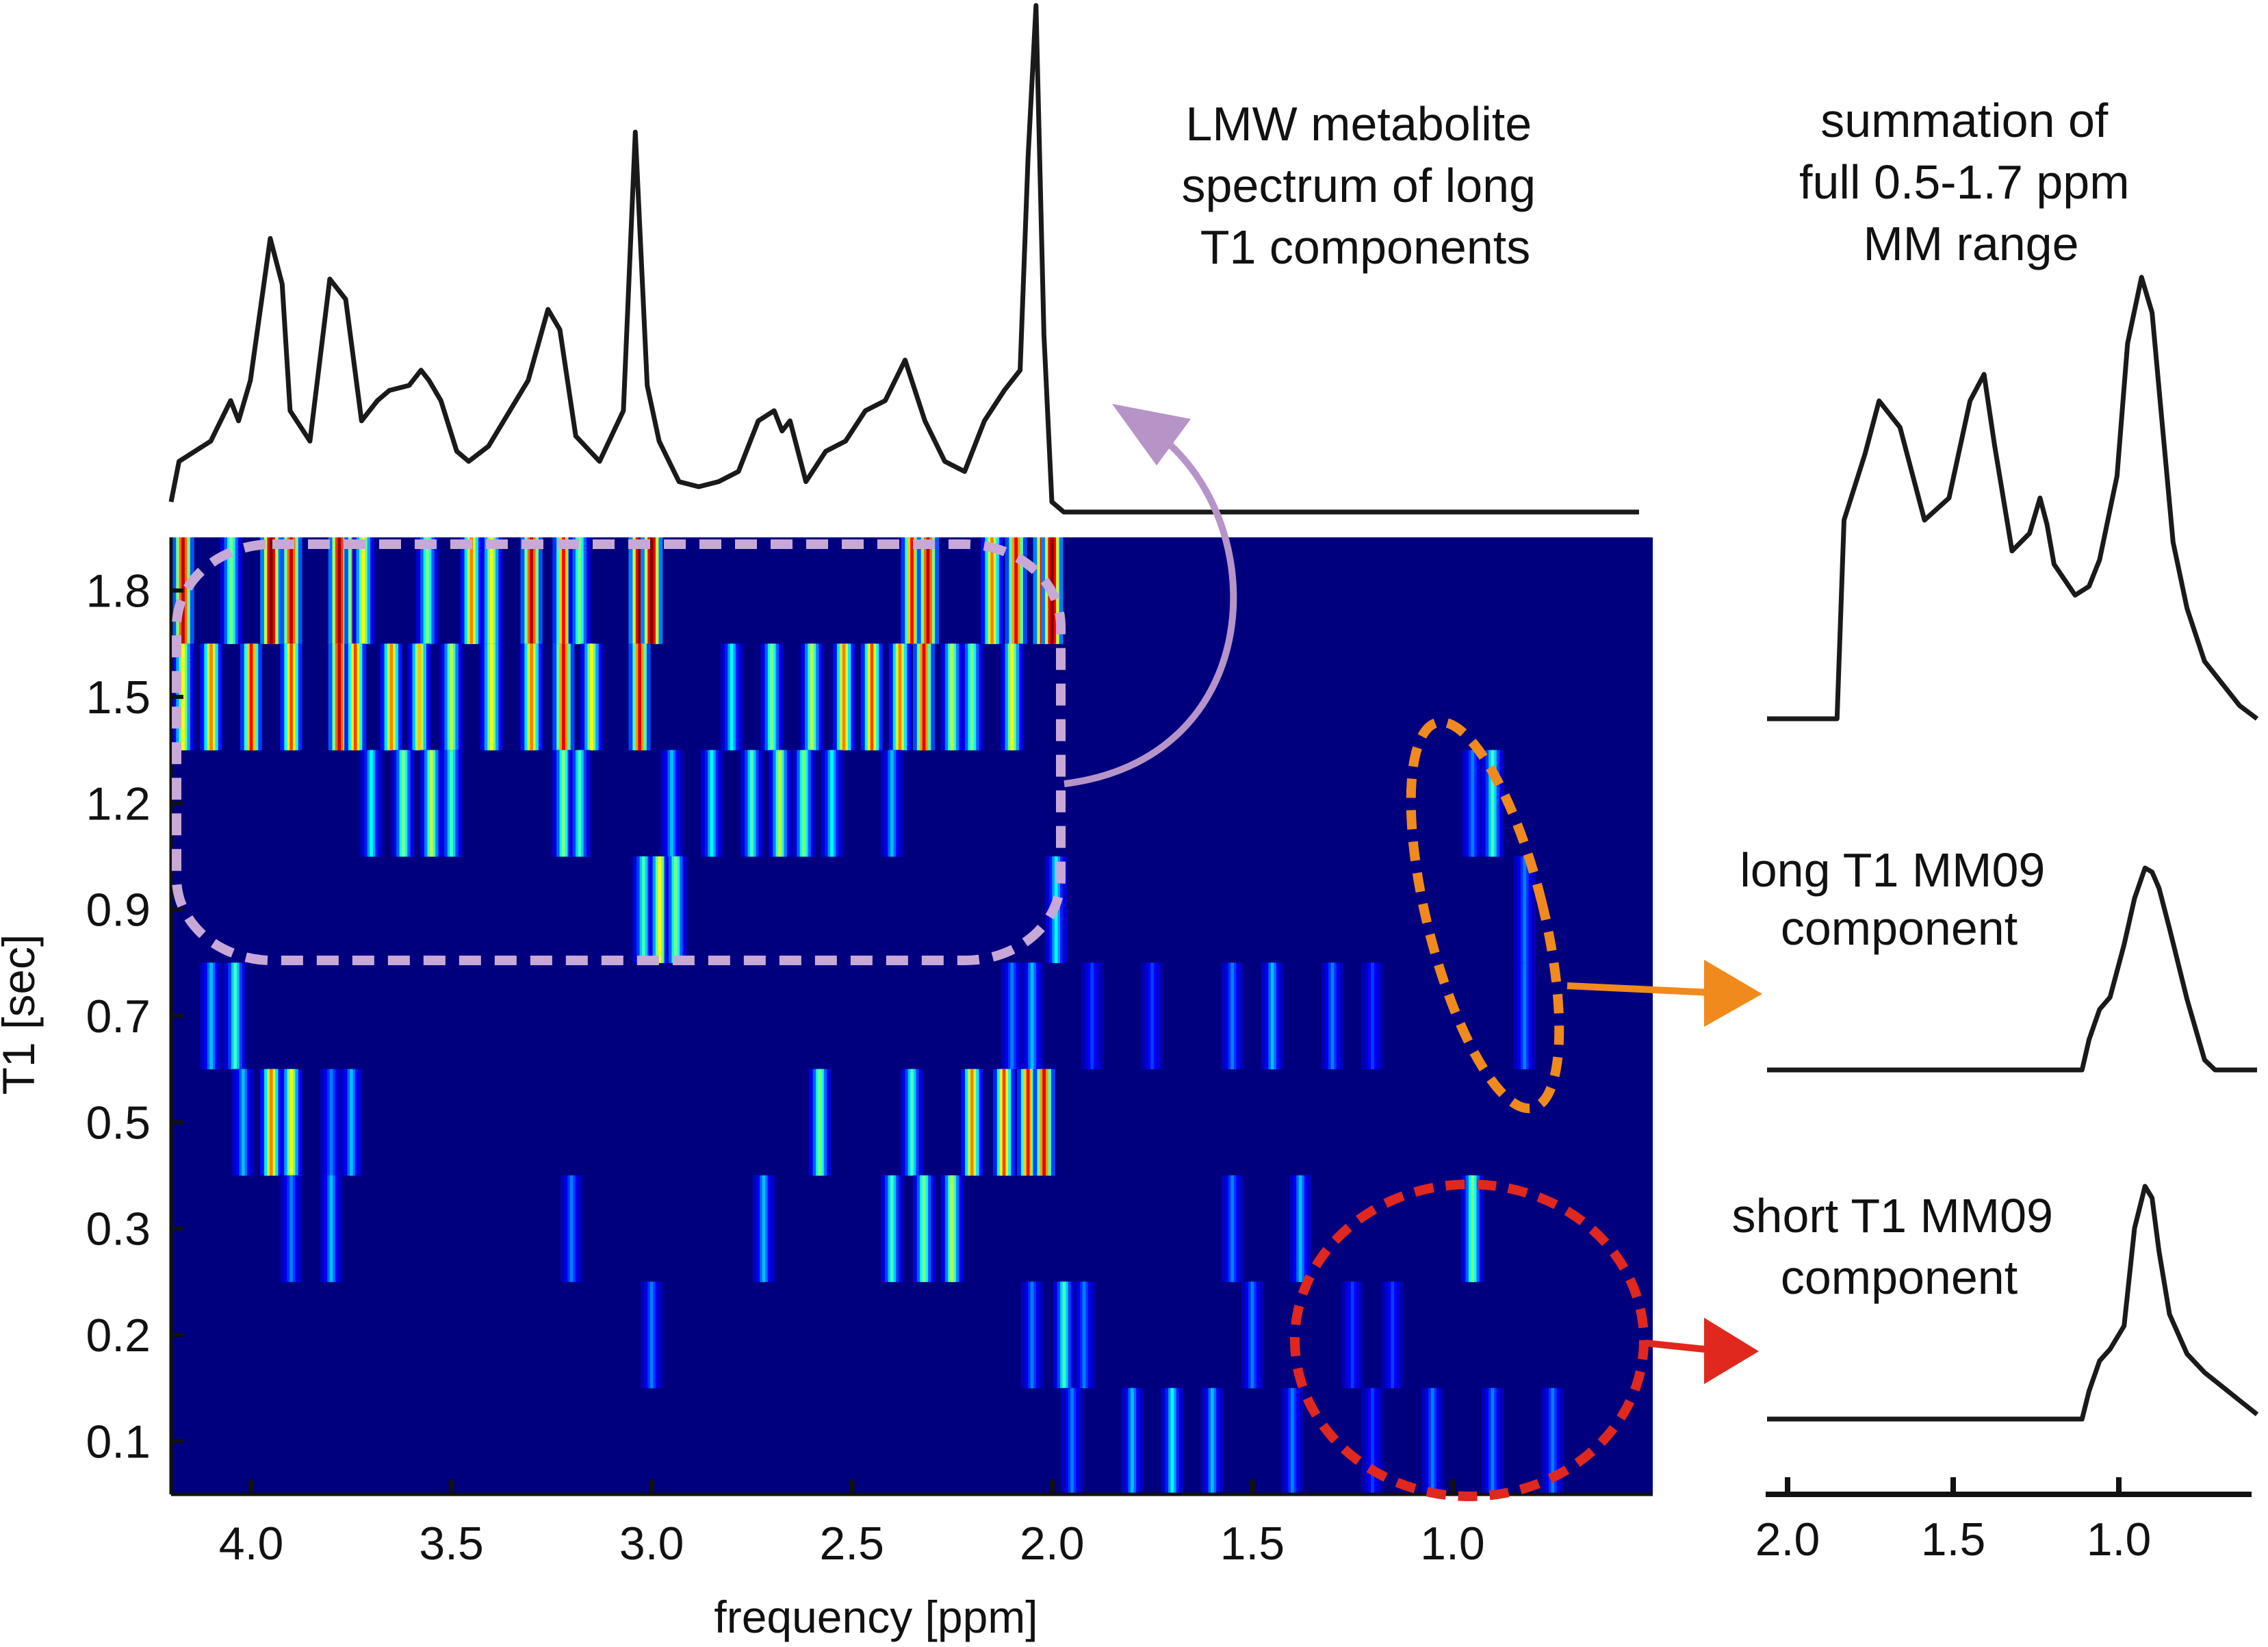 The image size is (2268, 1647). I want to click on heatmap-band-row5-peak5-core3, so click(1092, 1016).